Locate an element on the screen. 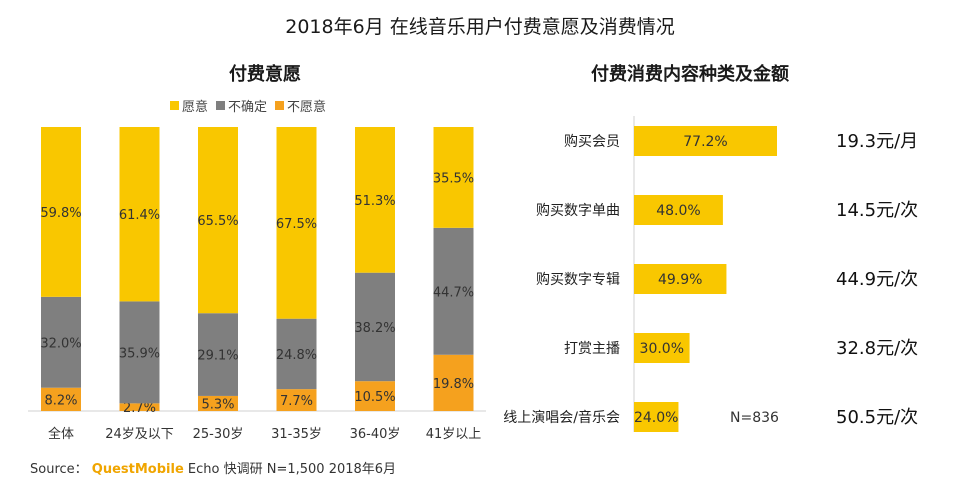 The height and width of the screenshot is (490, 960). hbar-label-2: 49.9% is located at coordinates (680, 280).